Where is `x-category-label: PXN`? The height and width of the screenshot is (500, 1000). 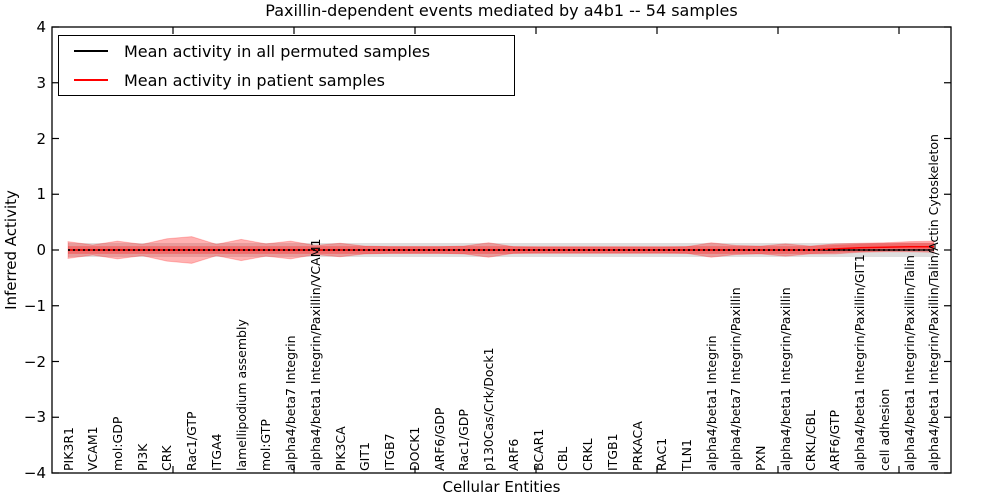 x-category-label: PXN is located at coordinates (761, 458).